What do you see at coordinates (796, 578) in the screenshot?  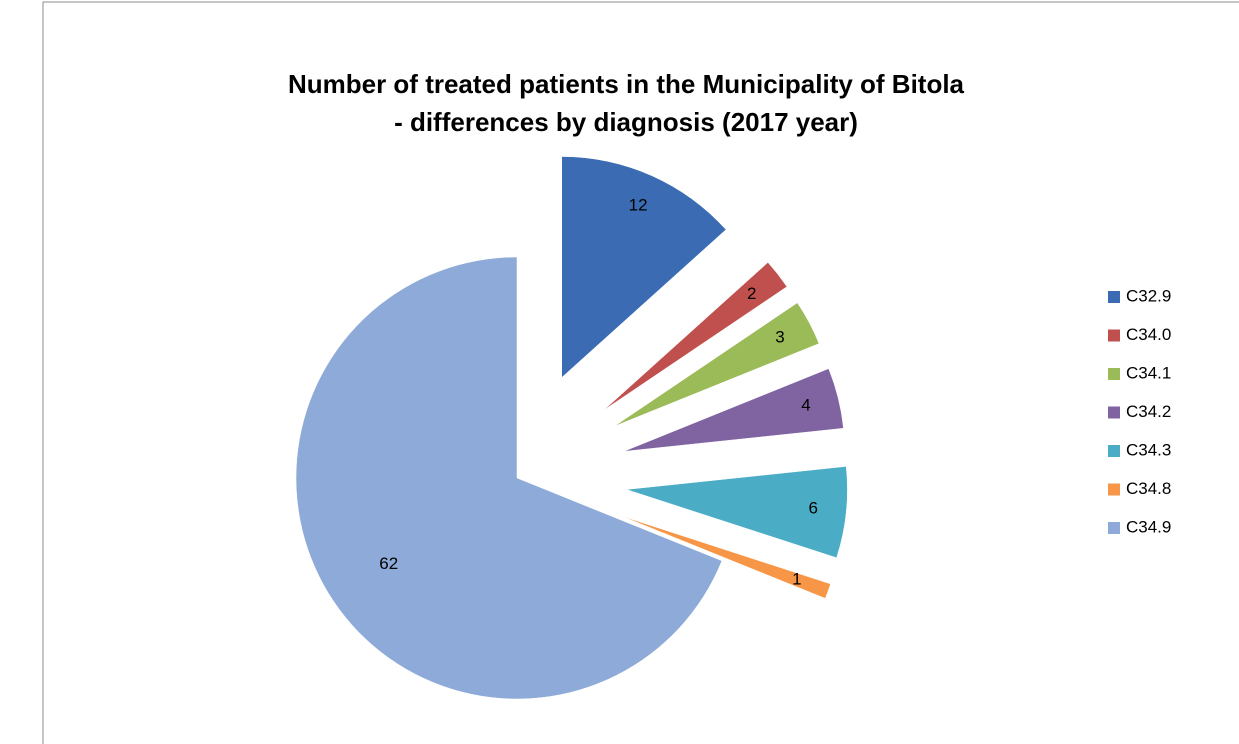 I see `data-label: 1` at bounding box center [796, 578].